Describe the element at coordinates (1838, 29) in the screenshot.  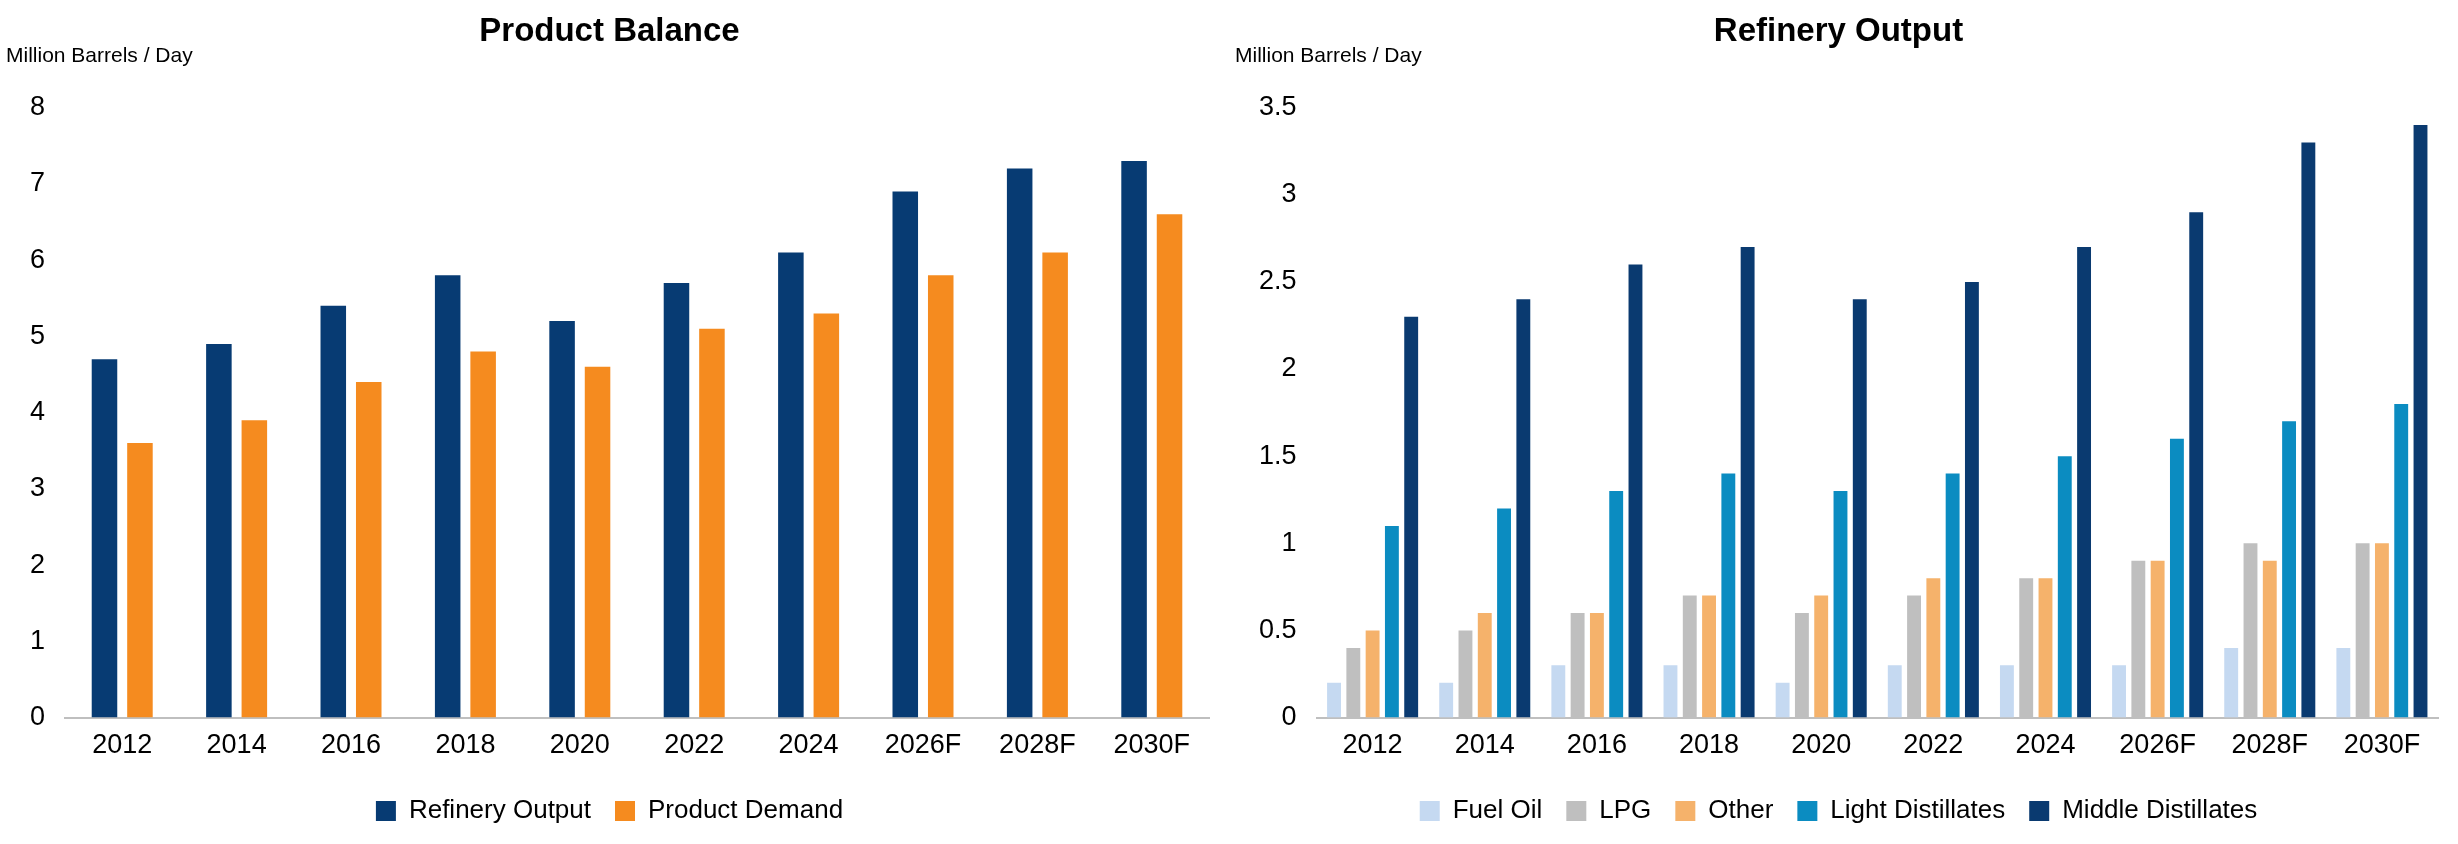
I see `chart-title: Refinery Output` at that location.